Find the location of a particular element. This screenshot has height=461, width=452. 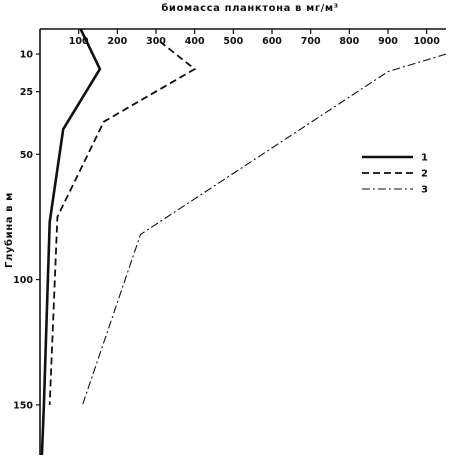

y-tick-label: 10 is located at coordinates (27, 55).